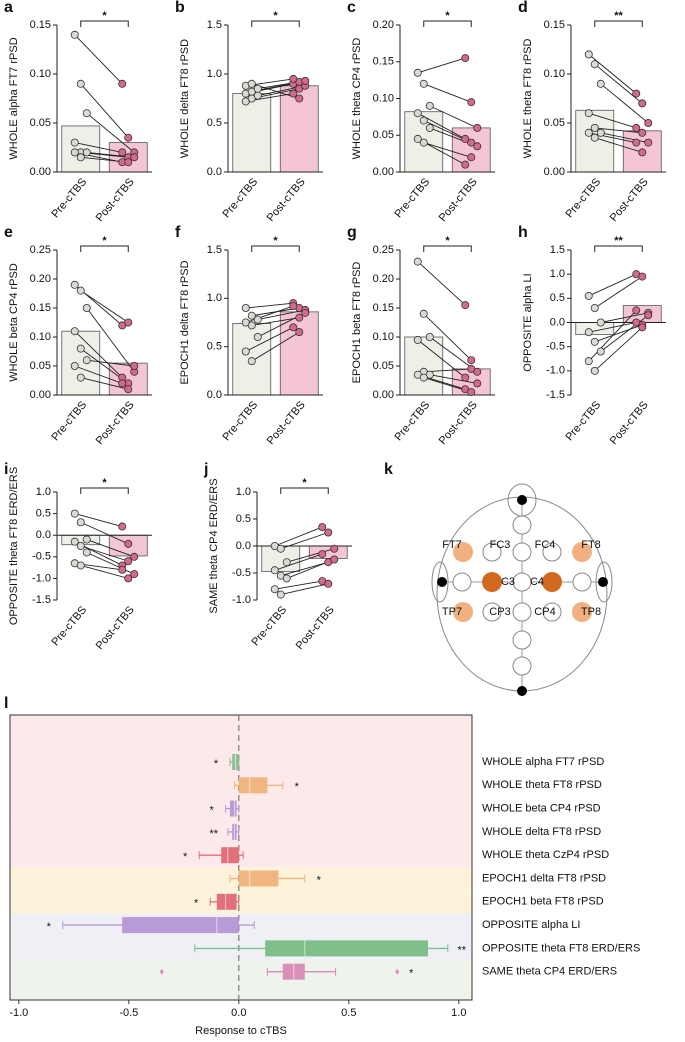 This screenshot has width=685, height=1042. I want to click on panel-label: g, so click(352, 232).